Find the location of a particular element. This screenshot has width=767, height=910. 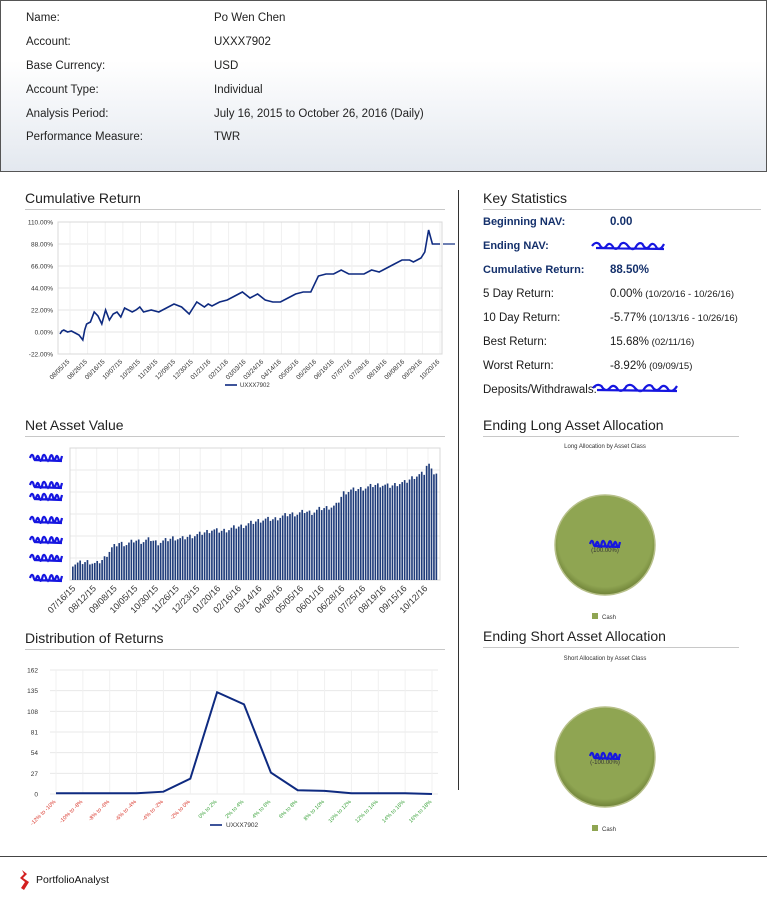

stat-row: 5 Day Return: 0.00% (10/20/16 - 10/26/16) is located at coordinates (618, 296).